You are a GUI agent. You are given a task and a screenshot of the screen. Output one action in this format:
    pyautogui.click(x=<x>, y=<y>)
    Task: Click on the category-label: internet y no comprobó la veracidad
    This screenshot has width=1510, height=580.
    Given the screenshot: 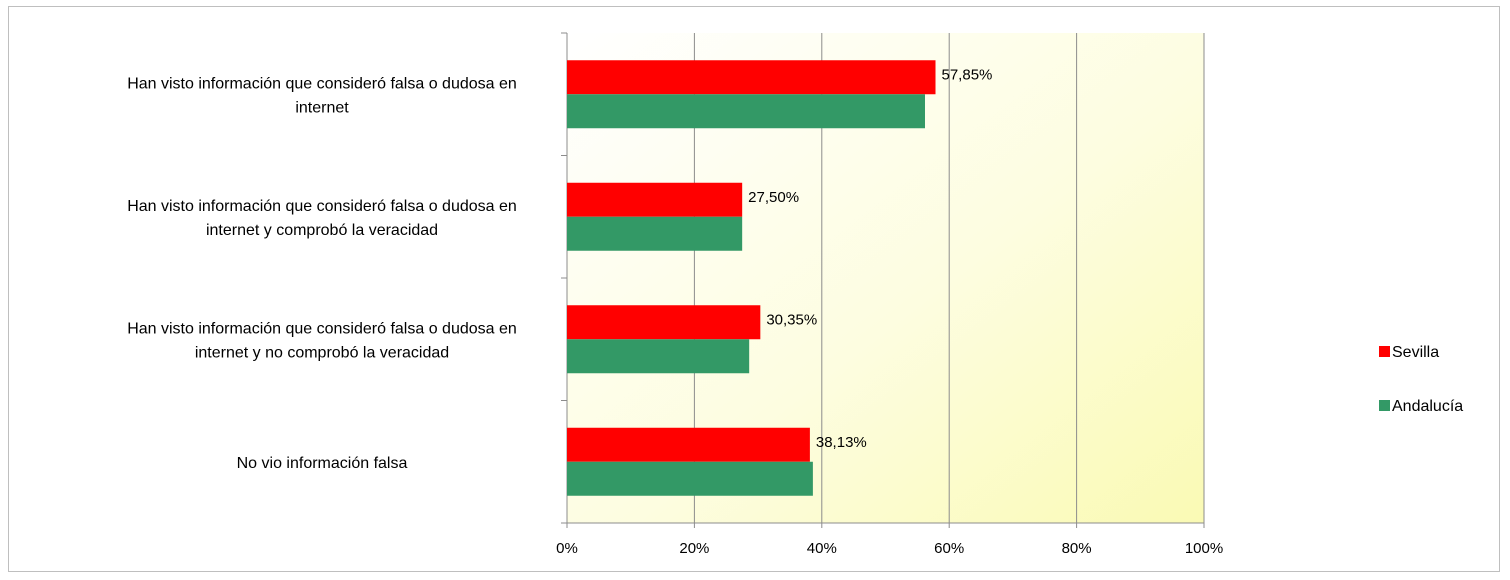 What is the action you would take?
    pyautogui.click(x=322, y=352)
    